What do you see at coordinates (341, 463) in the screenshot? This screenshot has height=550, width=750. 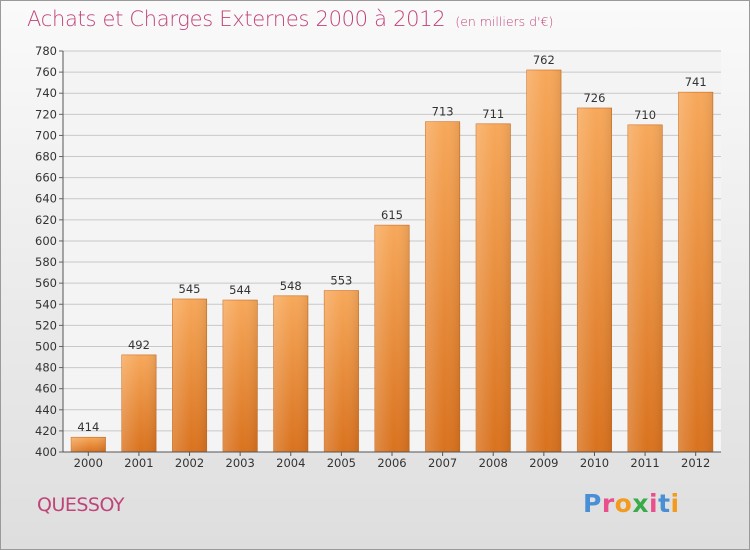 I see `x-tick-label: 2005` at bounding box center [341, 463].